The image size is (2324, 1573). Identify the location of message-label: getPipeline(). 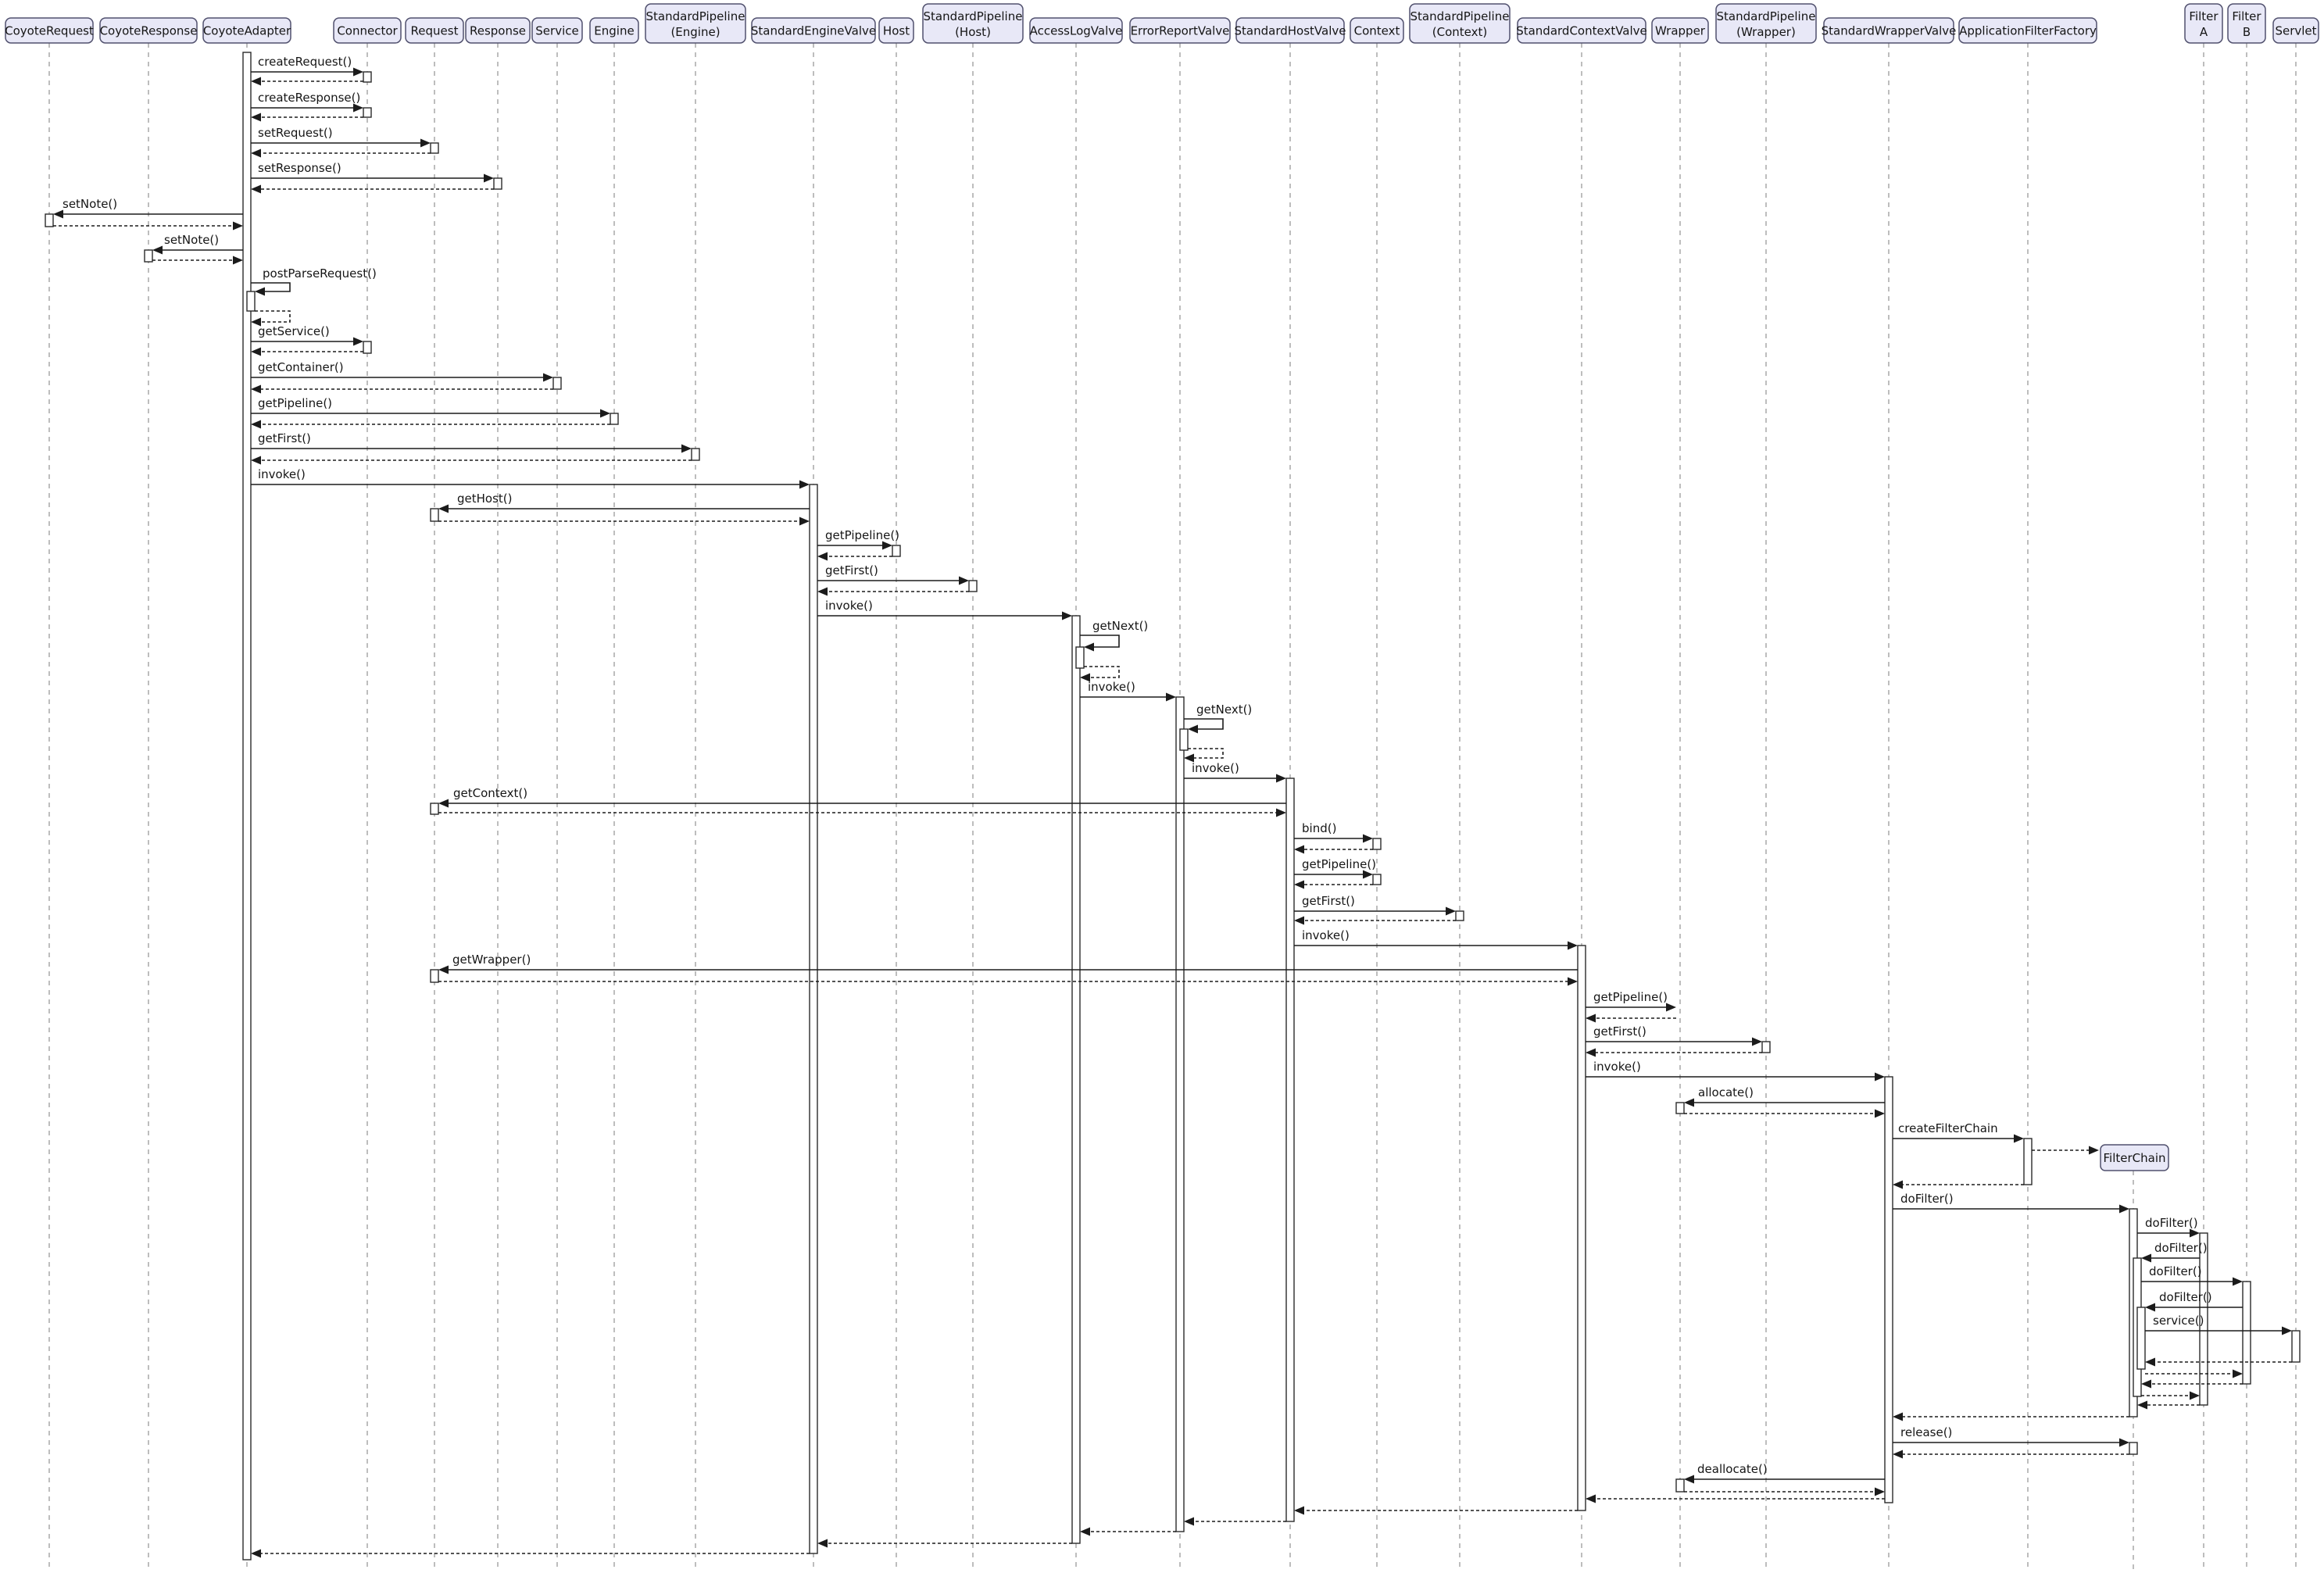
(295, 403).